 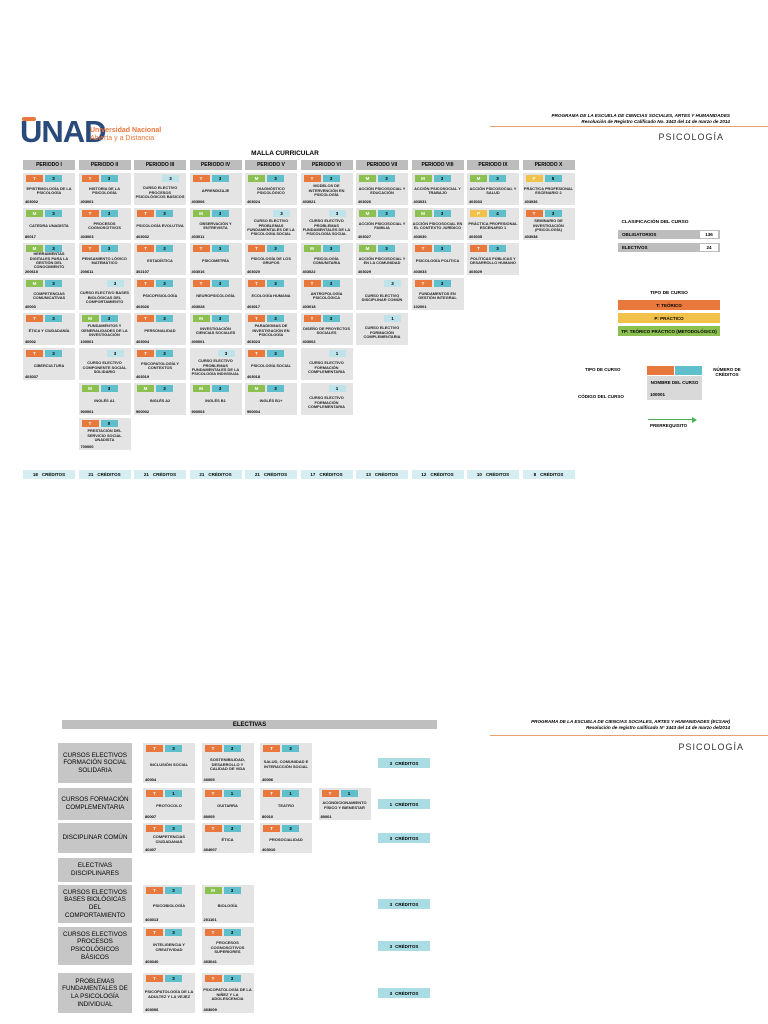 What do you see at coordinates (160, 260) in the screenshot?
I see `course-name: ESTADÍSTICA` at bounding box center [160, 260].